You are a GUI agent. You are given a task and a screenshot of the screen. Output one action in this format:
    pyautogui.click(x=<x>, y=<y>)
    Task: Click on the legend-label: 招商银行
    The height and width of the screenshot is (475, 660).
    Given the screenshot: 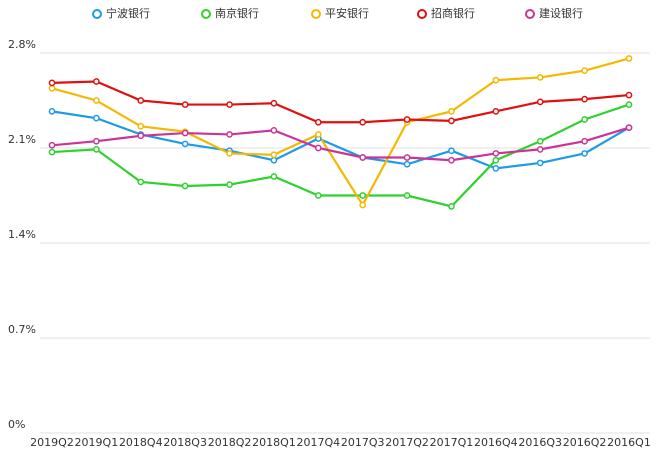 What is the action you would take?
    pyautogui.click(x=453, y=13)
    